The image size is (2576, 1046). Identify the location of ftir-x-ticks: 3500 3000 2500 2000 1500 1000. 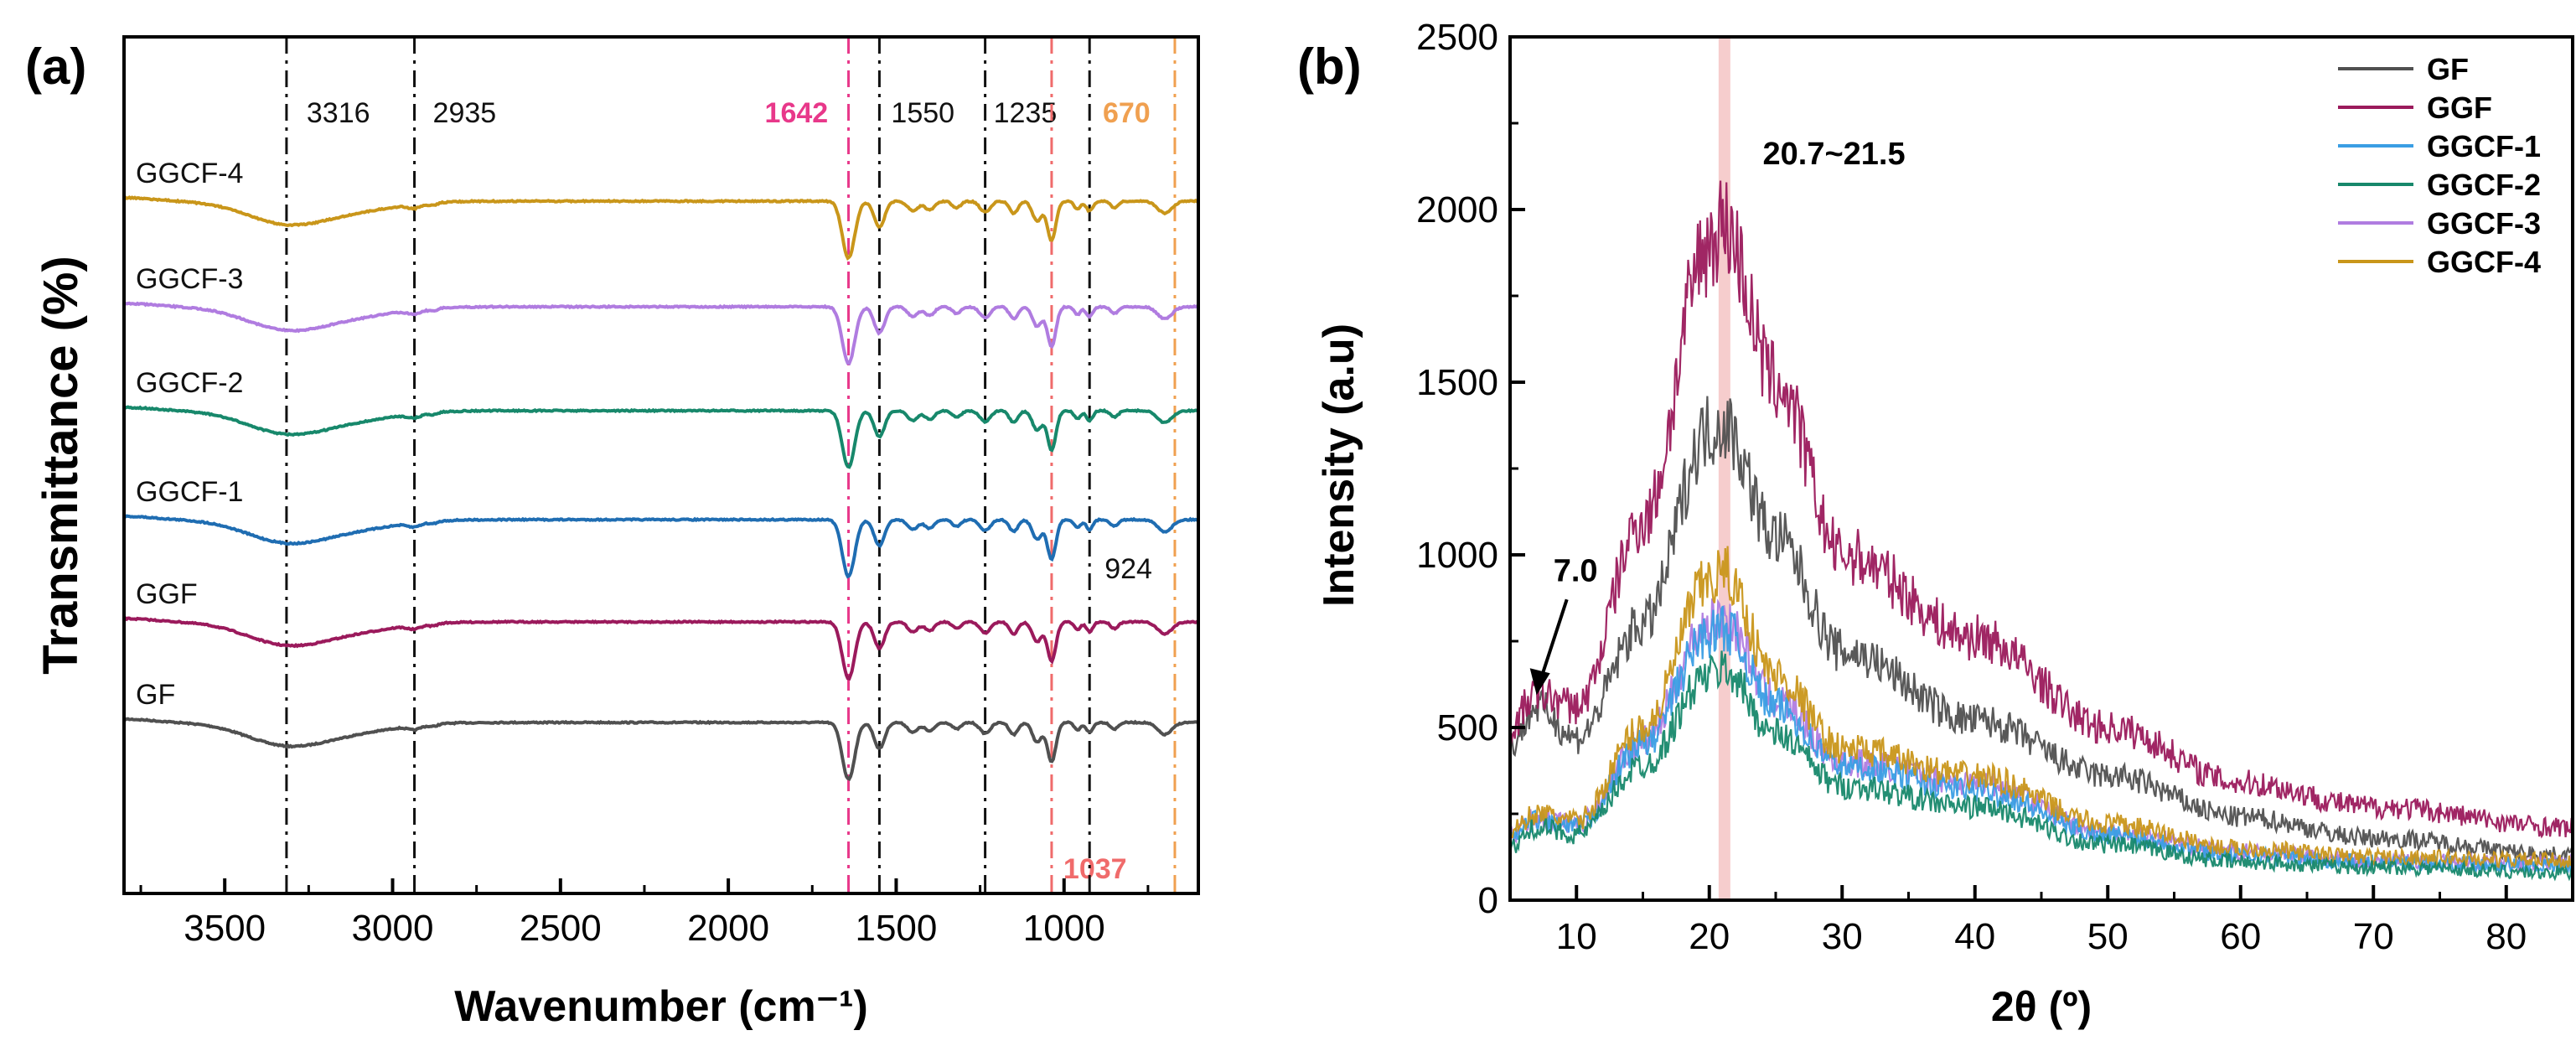
(644, 913).